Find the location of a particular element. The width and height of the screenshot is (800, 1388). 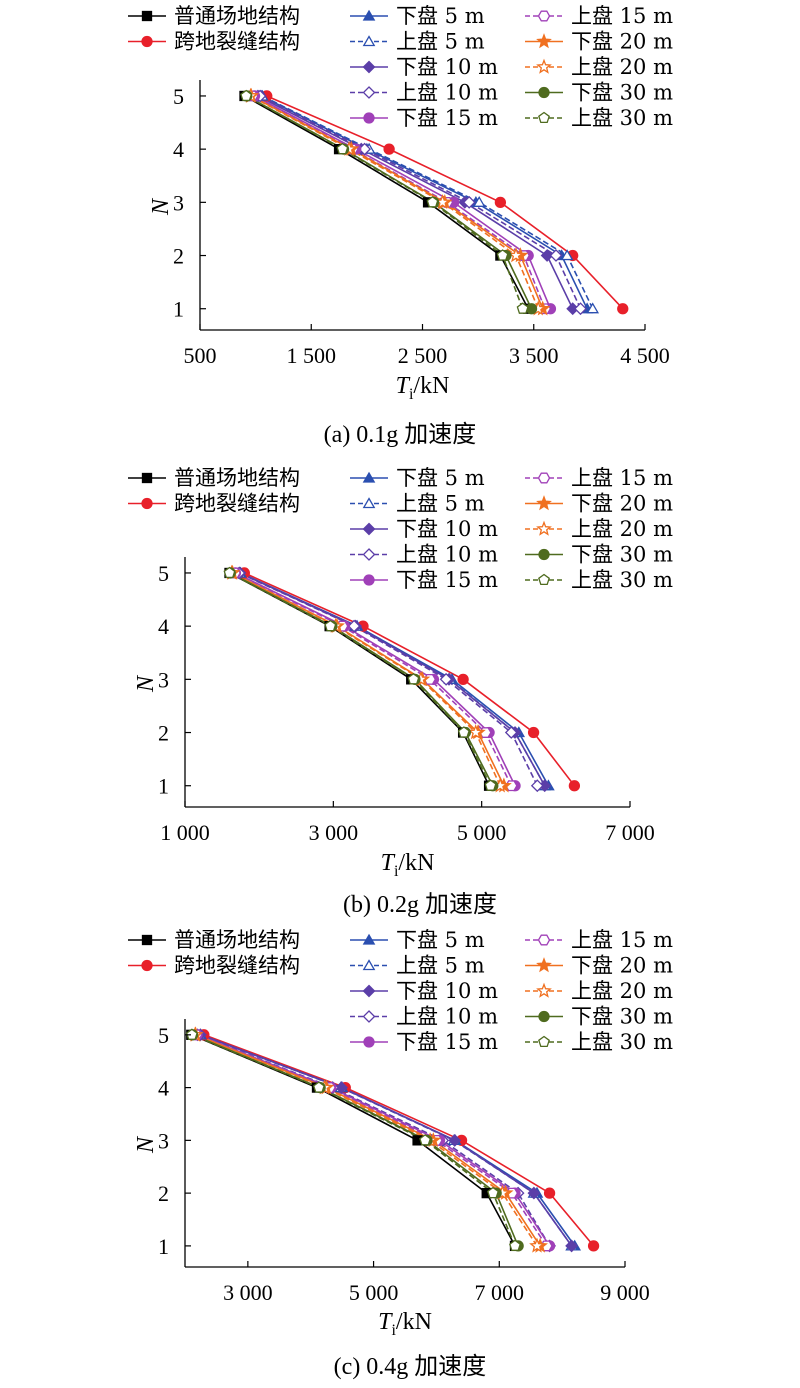

legend-label: 普通场地结构 is located at coordinates (237, 940).